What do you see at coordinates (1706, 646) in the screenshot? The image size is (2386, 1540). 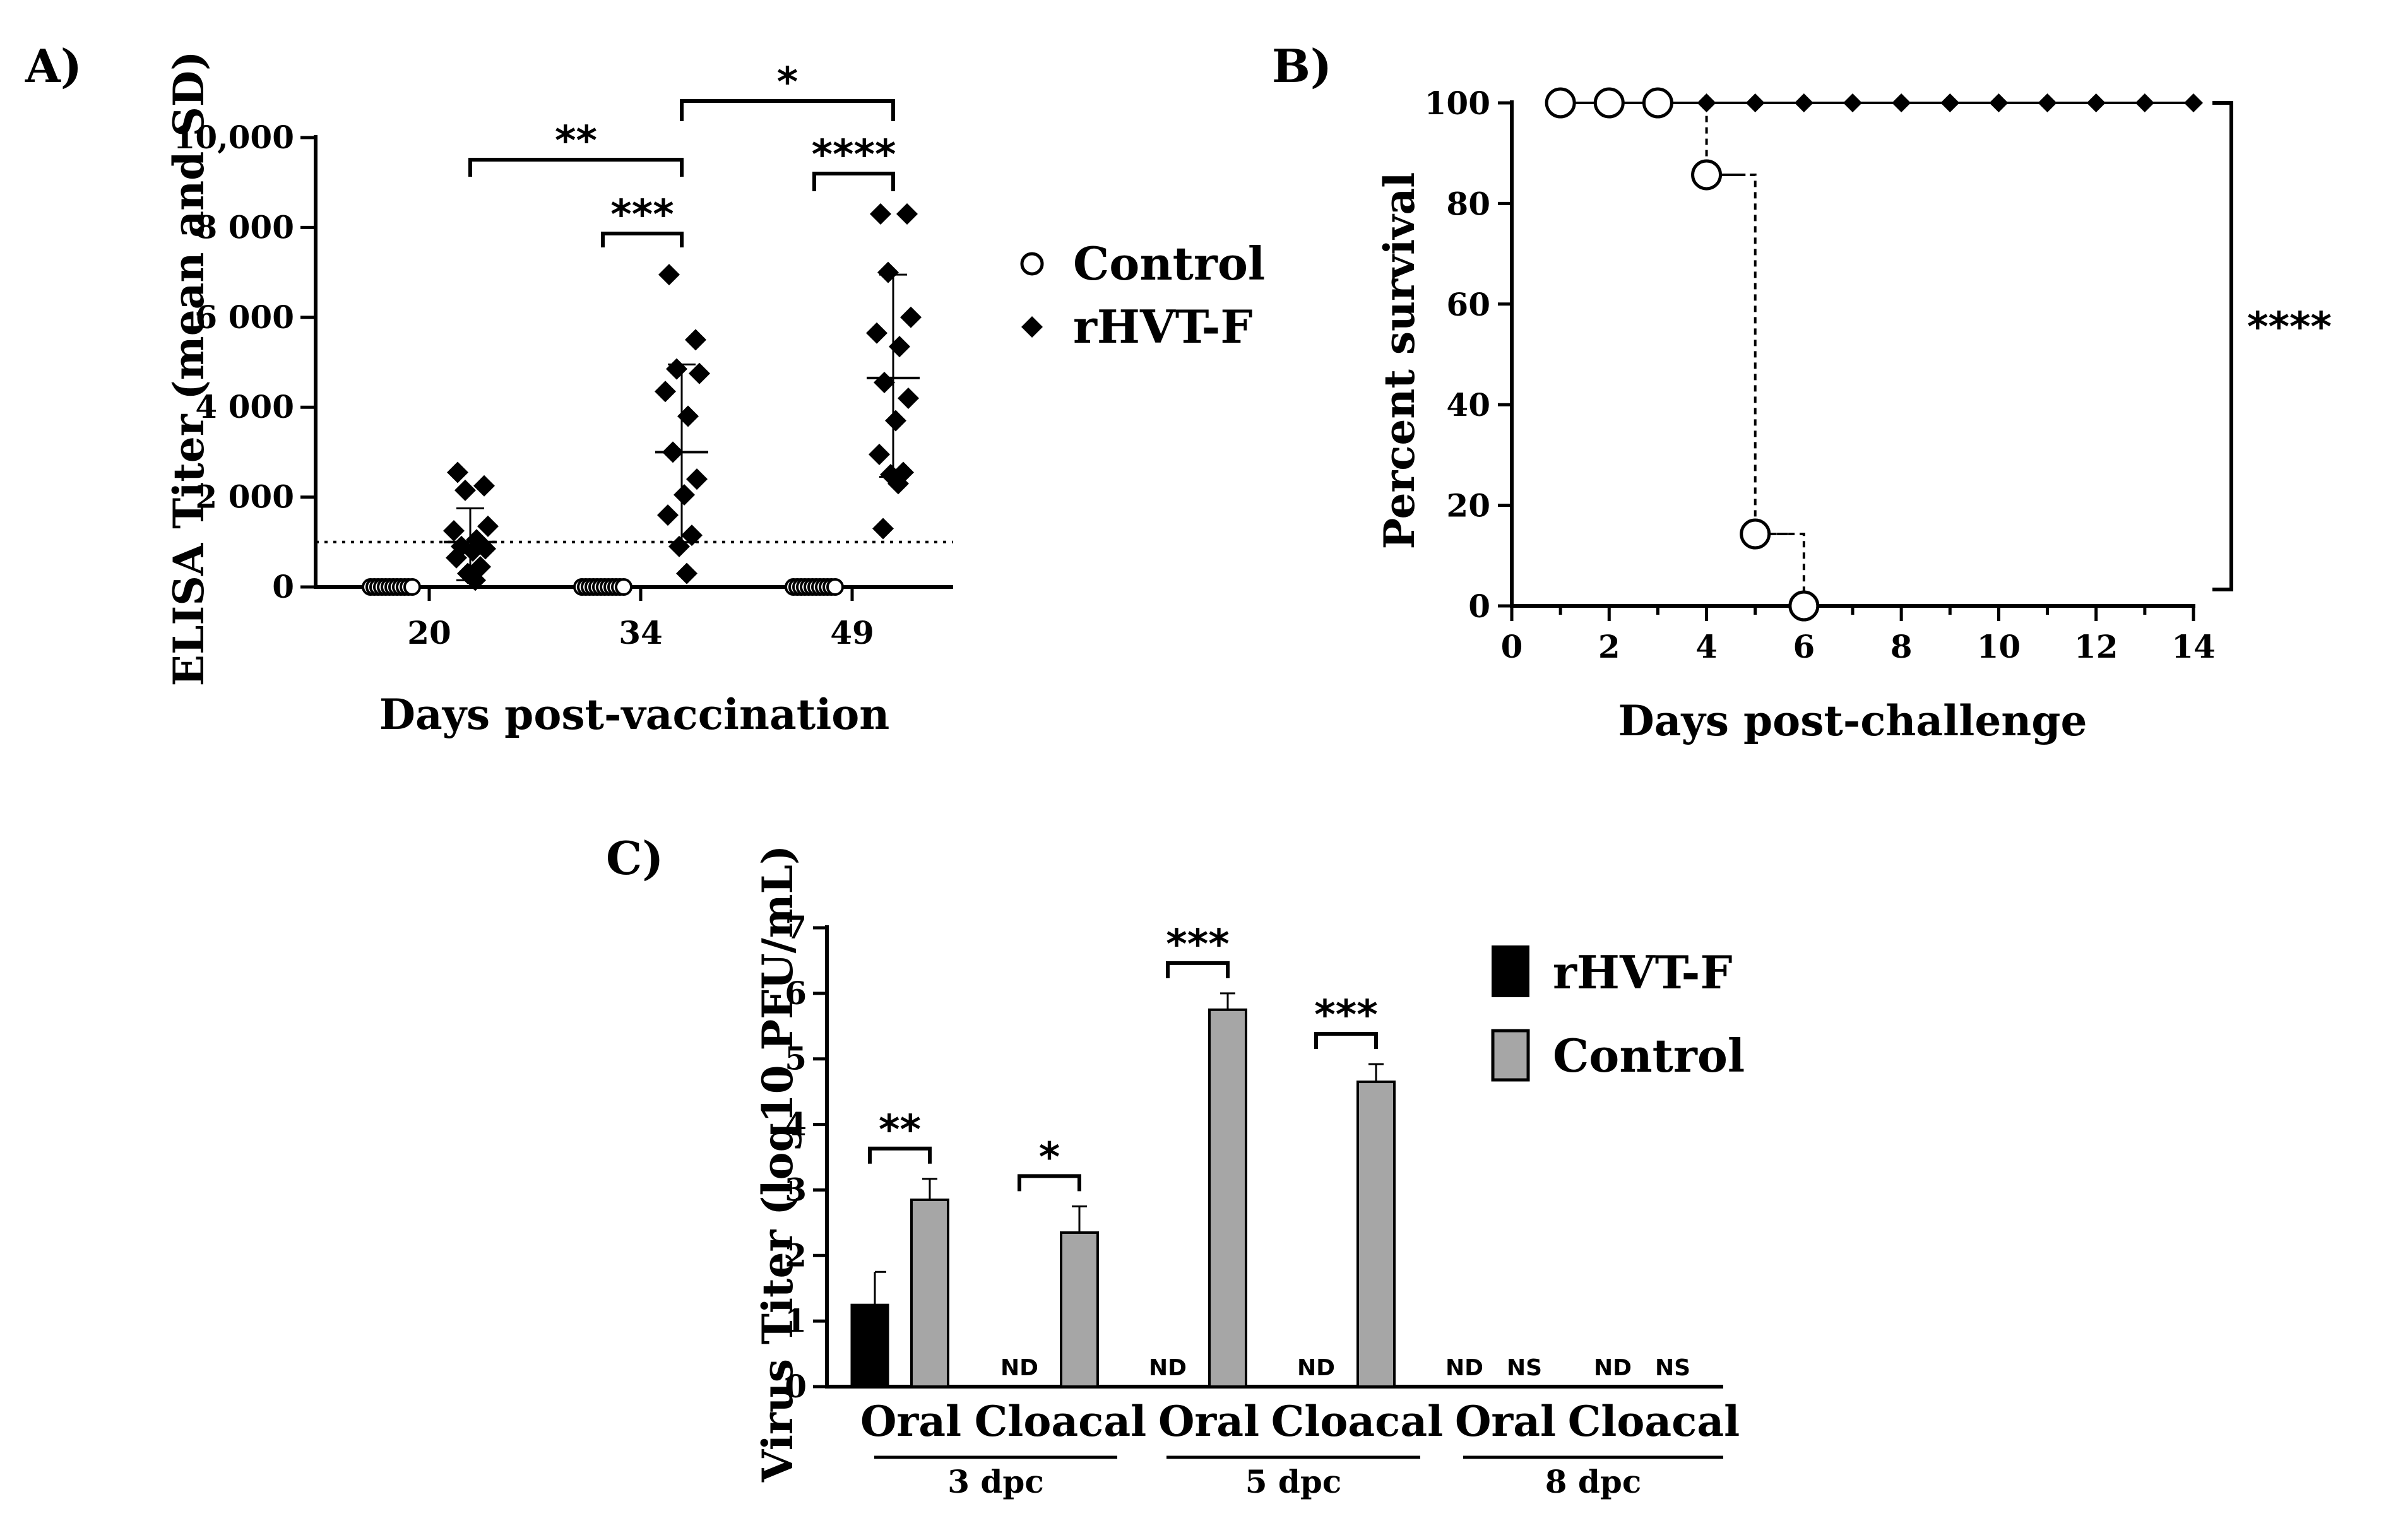 I see `panel-b-x-tick-label: 4` at bounding box center [1706, 646].